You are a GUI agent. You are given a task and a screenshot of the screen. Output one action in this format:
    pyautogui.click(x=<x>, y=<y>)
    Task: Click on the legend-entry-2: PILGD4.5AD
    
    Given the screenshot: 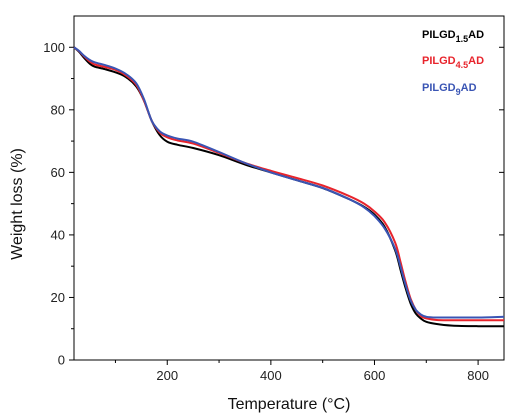 What is the action you would take?
    pyautogui.click(x=453, y=62)
    